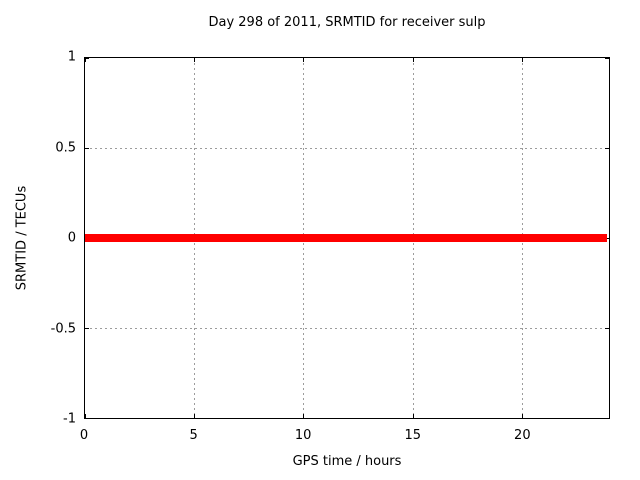 The width and height of the screenshot is (640, 480). What do you see at coordinates (71, 57) in the screenshot?
I see `y-tick-label: 1` at bounding box center [71, 57].